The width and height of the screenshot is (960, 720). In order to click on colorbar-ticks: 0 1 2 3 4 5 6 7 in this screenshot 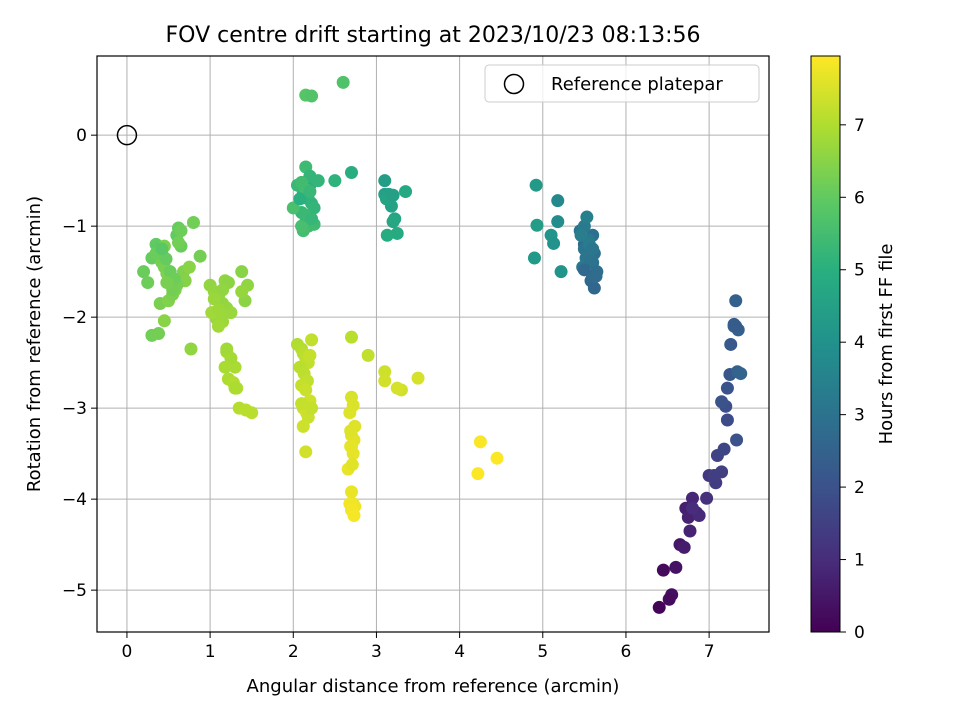, I will do `click(852, 379)`.